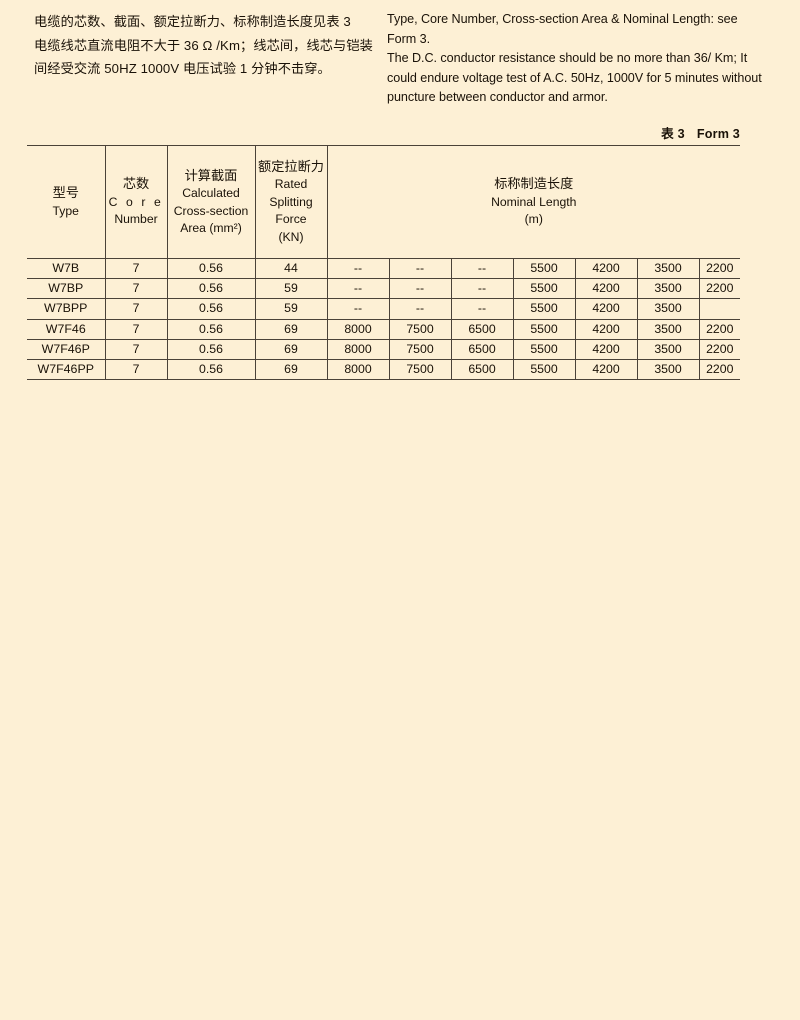  I want to click on header-force-en2: Splitting, so click(291, 201).